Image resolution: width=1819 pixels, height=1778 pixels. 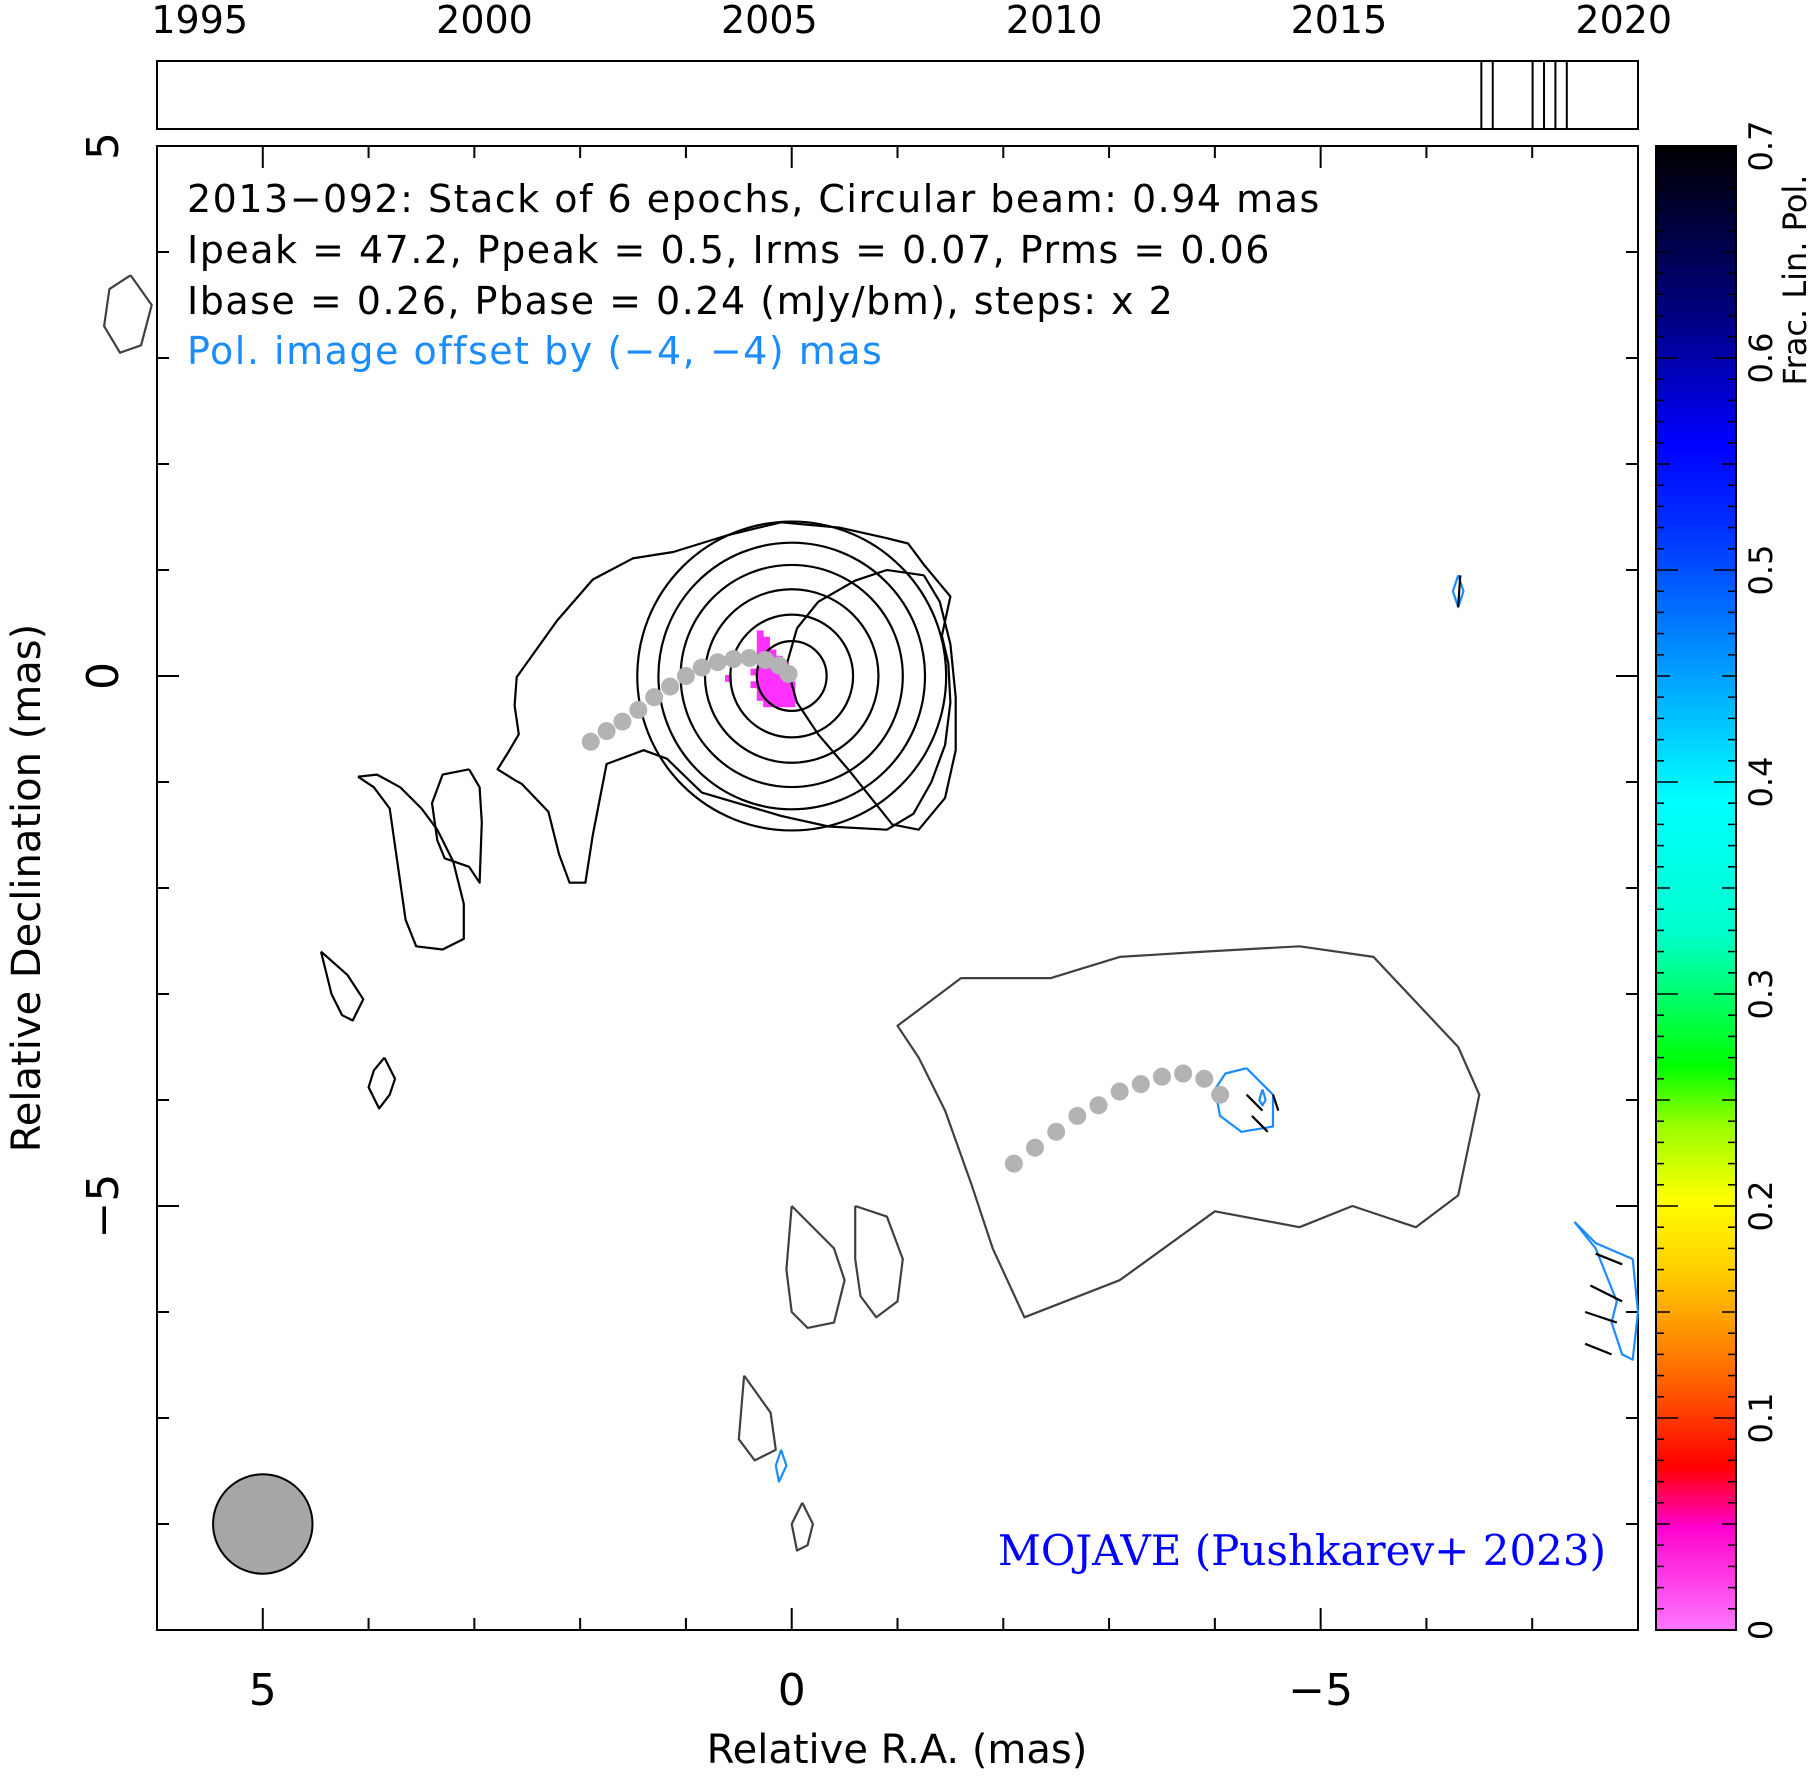 What do you see at coordinates (1761, 1206) in the screenshot?
I see `colorbar-tick-label: 0.2` at bounding box center [1761, 1206].